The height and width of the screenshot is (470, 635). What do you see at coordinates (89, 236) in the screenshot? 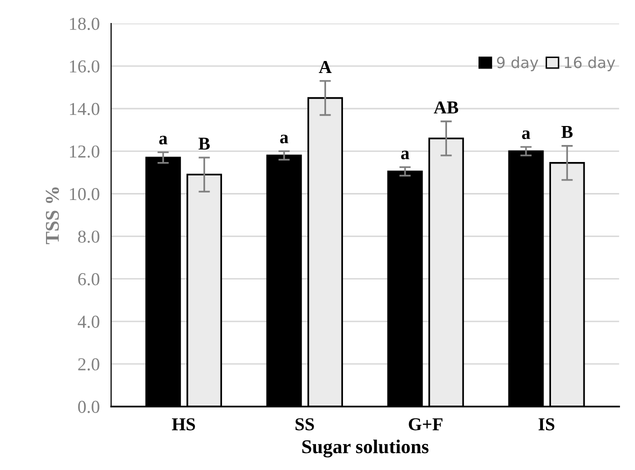
I see `y-tick-label: 8.0` at bounding box center [89, 236].